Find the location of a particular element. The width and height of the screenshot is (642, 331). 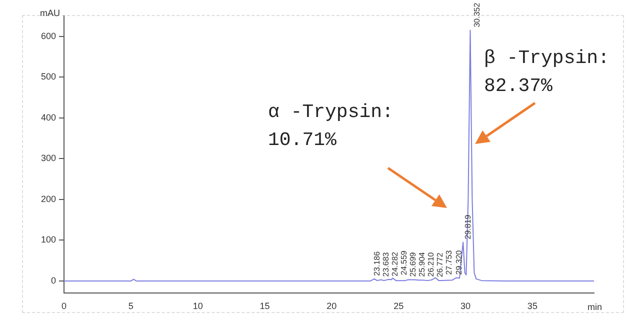

annotation: 23.683 is located at coordinates (386, 264).